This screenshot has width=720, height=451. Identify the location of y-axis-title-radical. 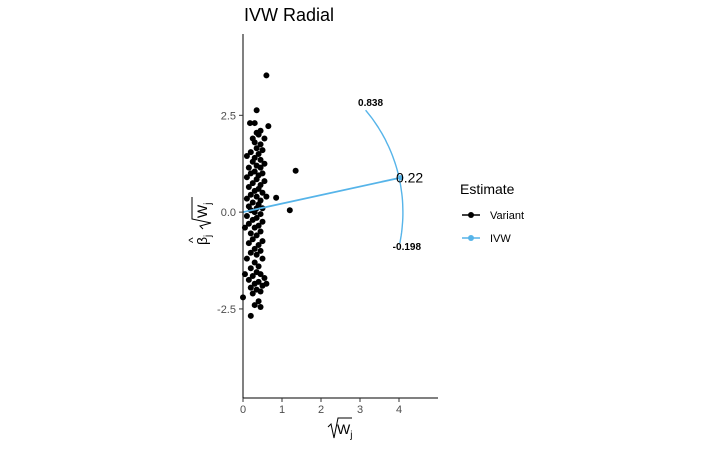
(201, 213).